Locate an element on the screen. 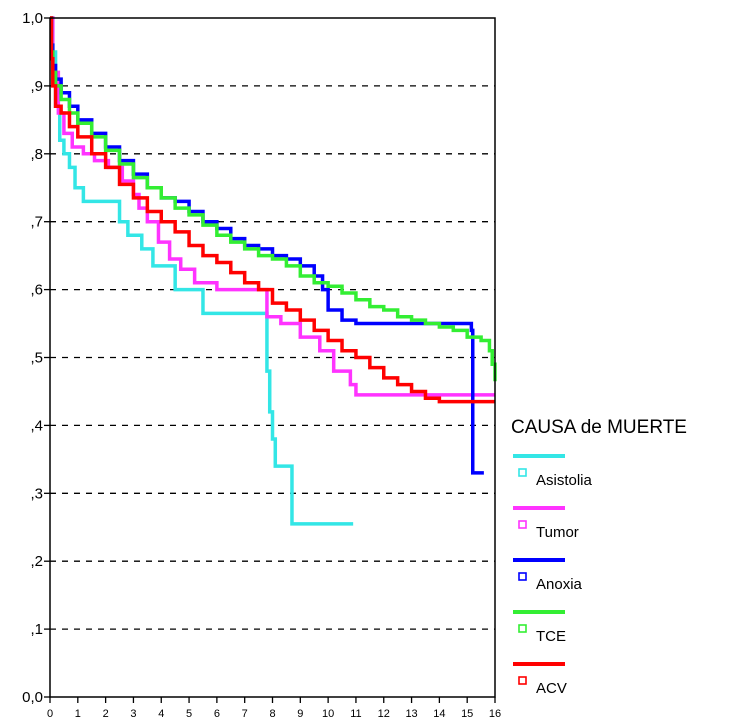 This screenshot has width=731, height=726. x-axis: 0 1 2 3 4 5 6 7 8 9 10 11 12 13 14 15 16 is located at coordinates (274, 708).